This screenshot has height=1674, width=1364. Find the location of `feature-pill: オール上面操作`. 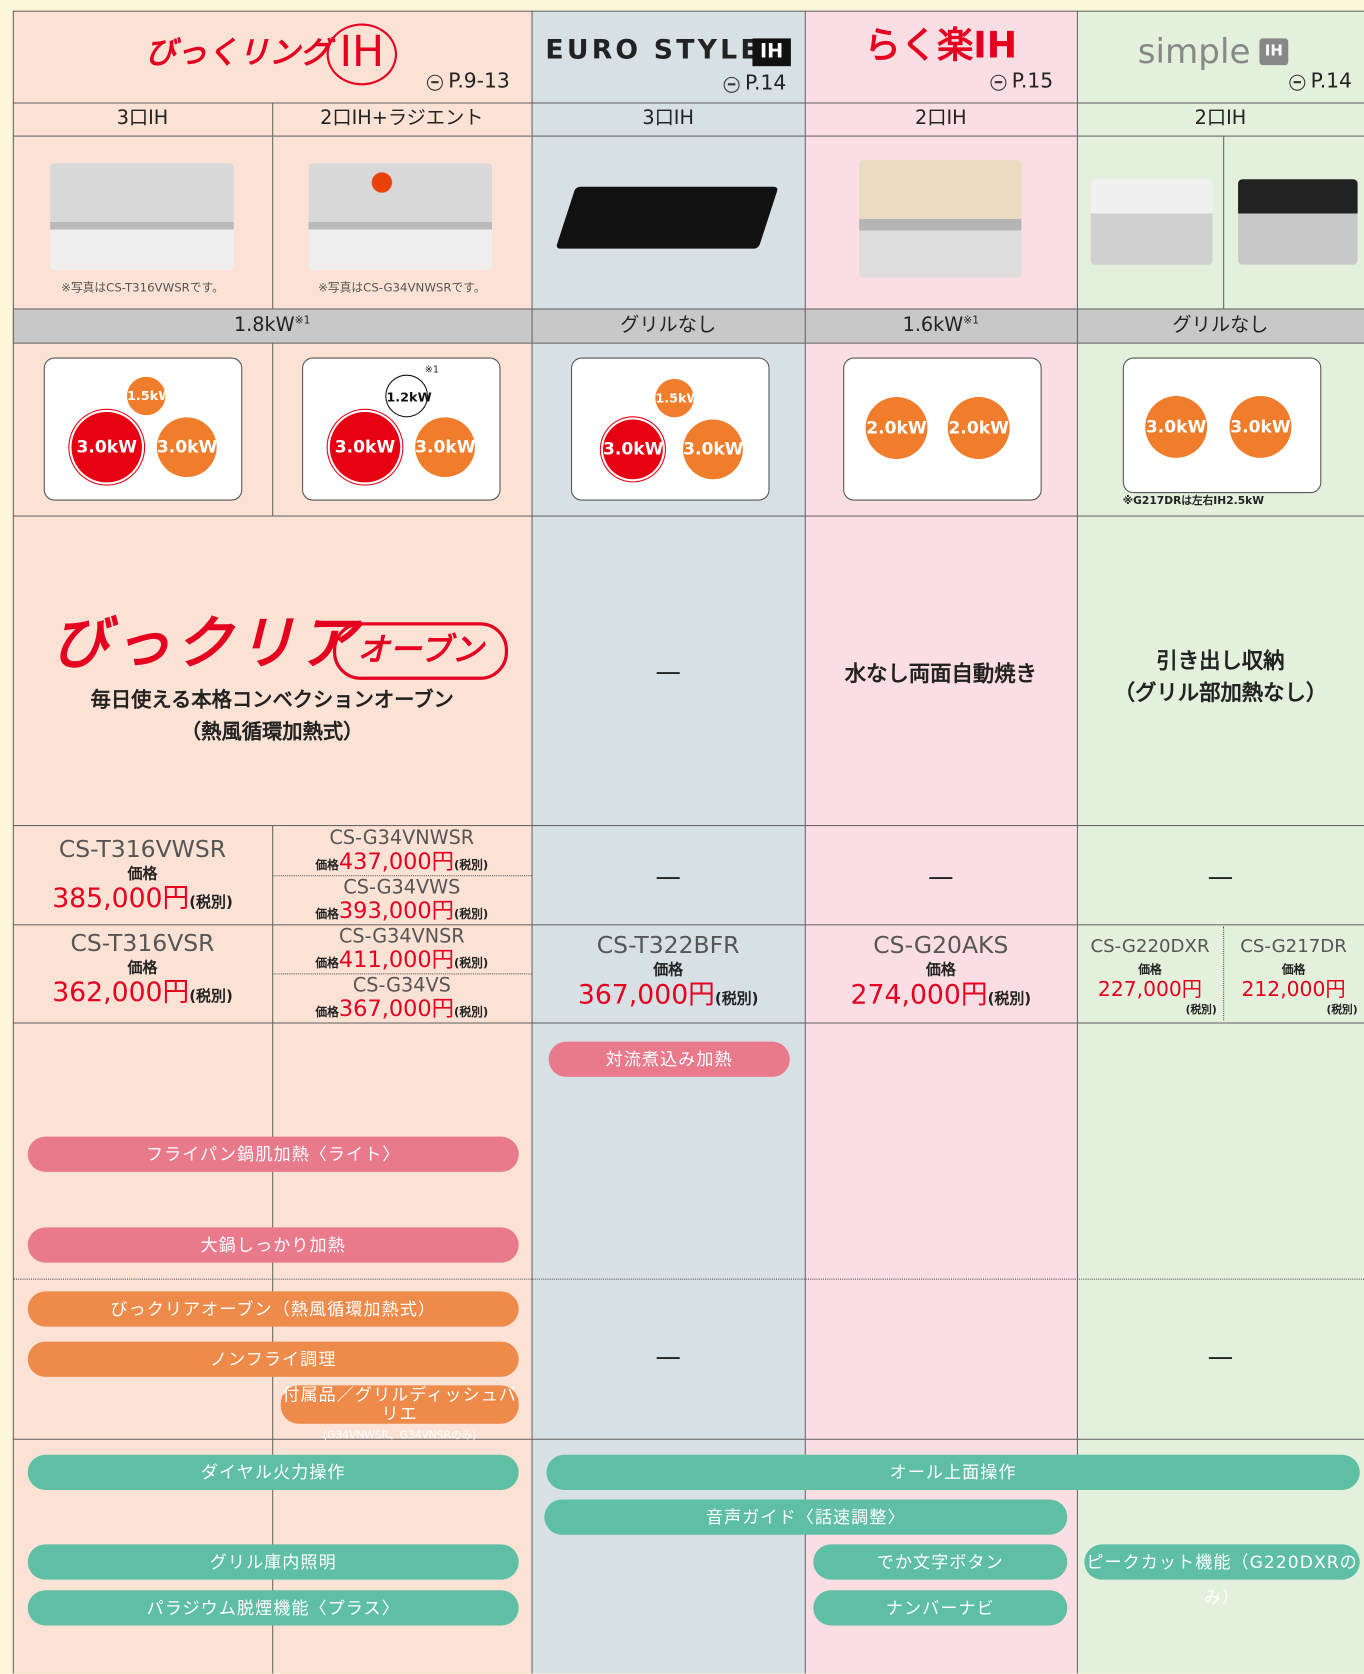

feature-pill: オール上面操作 is located at coordinates (953, 1472).